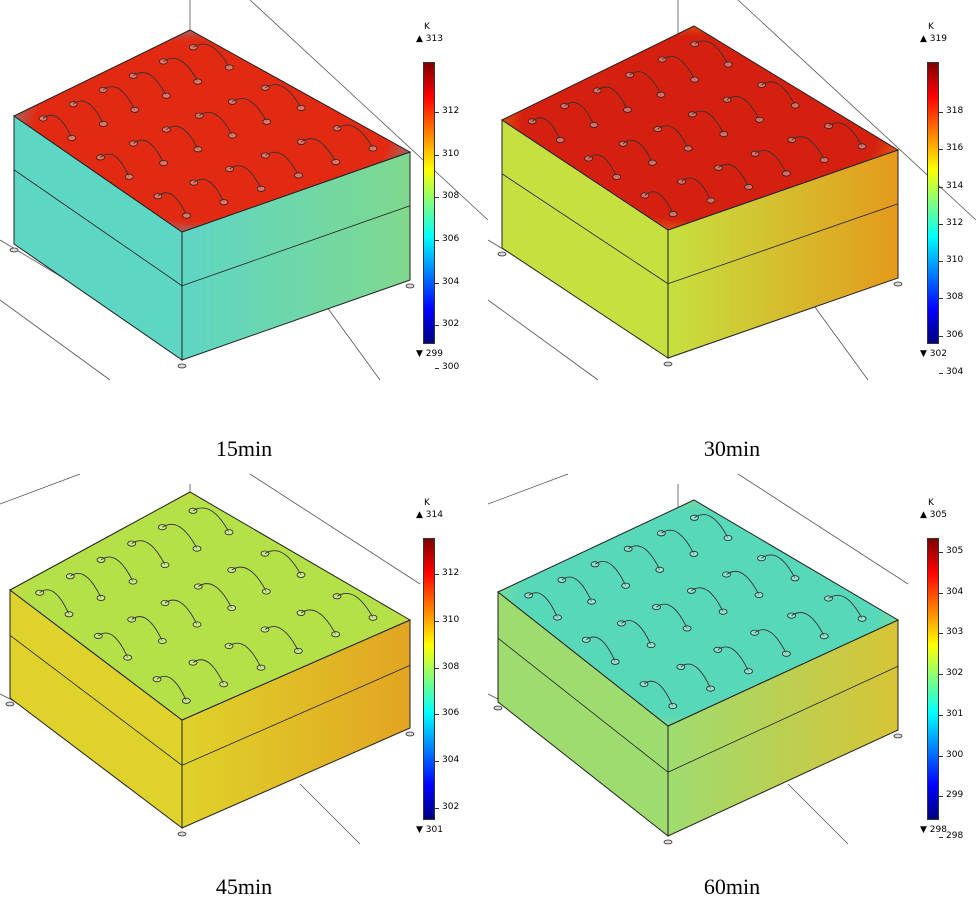  What do you see at coordinates (244, 886) in the screenshot?
I see `caption-45min: 45min` at bounding box center [244, 886].